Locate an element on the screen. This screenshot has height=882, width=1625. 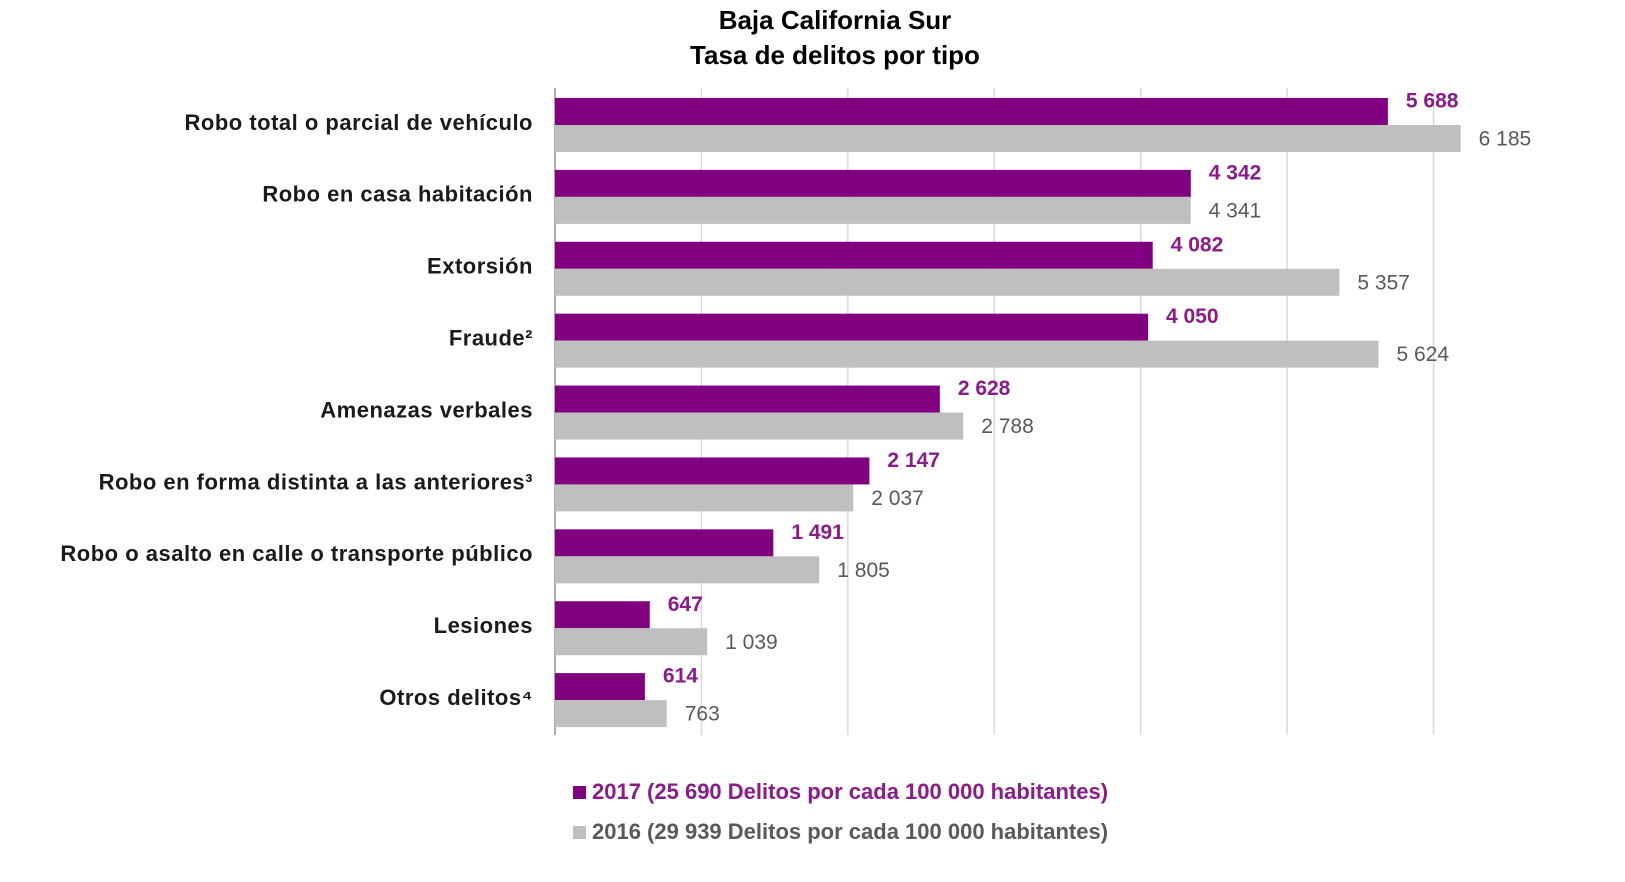
y-tick-label: Robo en forma distinta a las anteriores³ is located at coordinates (316, 481).